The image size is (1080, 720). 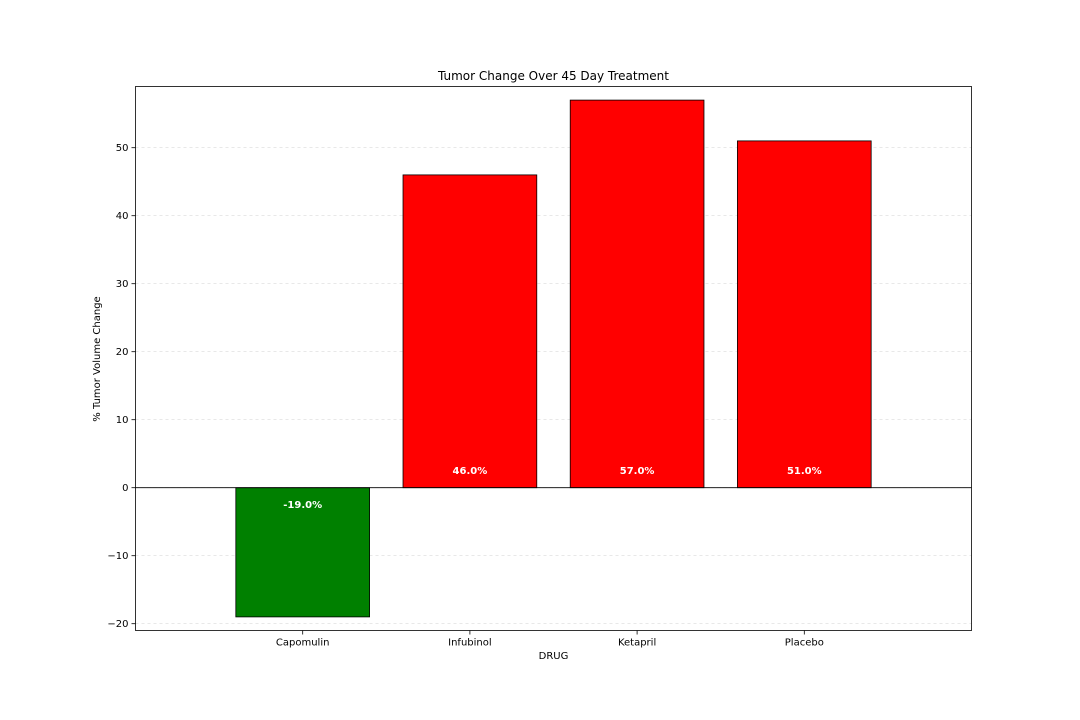 I want to click on y-tick-label: 40, so click(x=122, y=216).